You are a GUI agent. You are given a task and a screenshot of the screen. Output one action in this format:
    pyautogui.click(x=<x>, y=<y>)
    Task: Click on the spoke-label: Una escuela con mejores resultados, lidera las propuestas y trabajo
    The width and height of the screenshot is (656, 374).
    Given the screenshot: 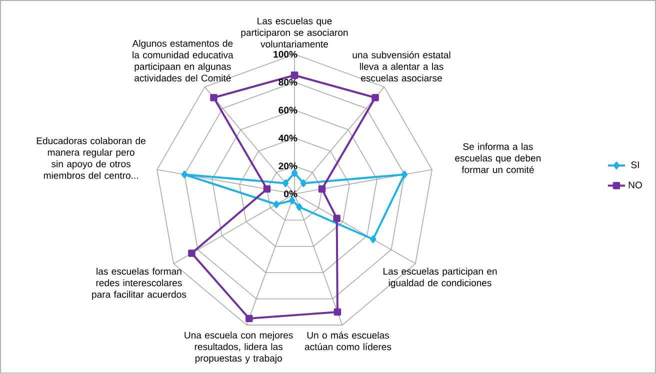 What is the action you would take?
    pyautogui.click(x=238, y=348)
    